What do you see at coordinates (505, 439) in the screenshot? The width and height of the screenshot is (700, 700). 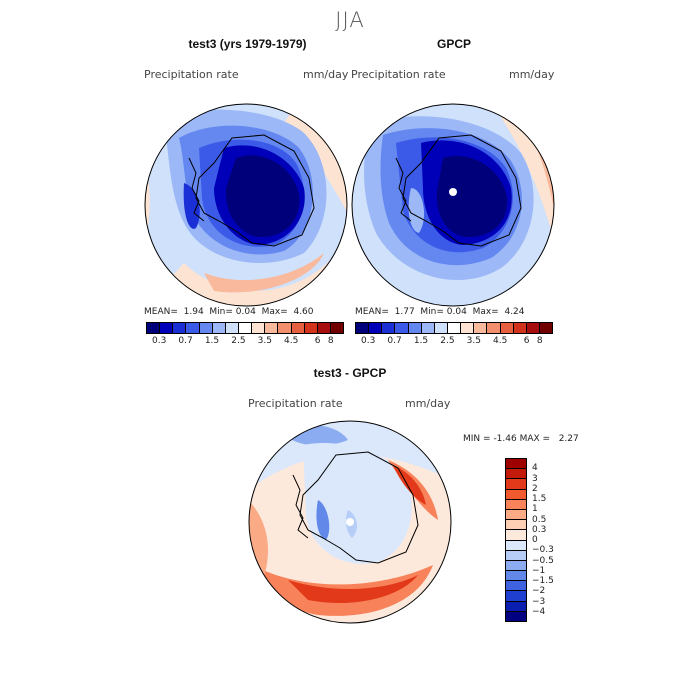 I see `diff-min-value: -1.46` at bounding box center [505, 439].